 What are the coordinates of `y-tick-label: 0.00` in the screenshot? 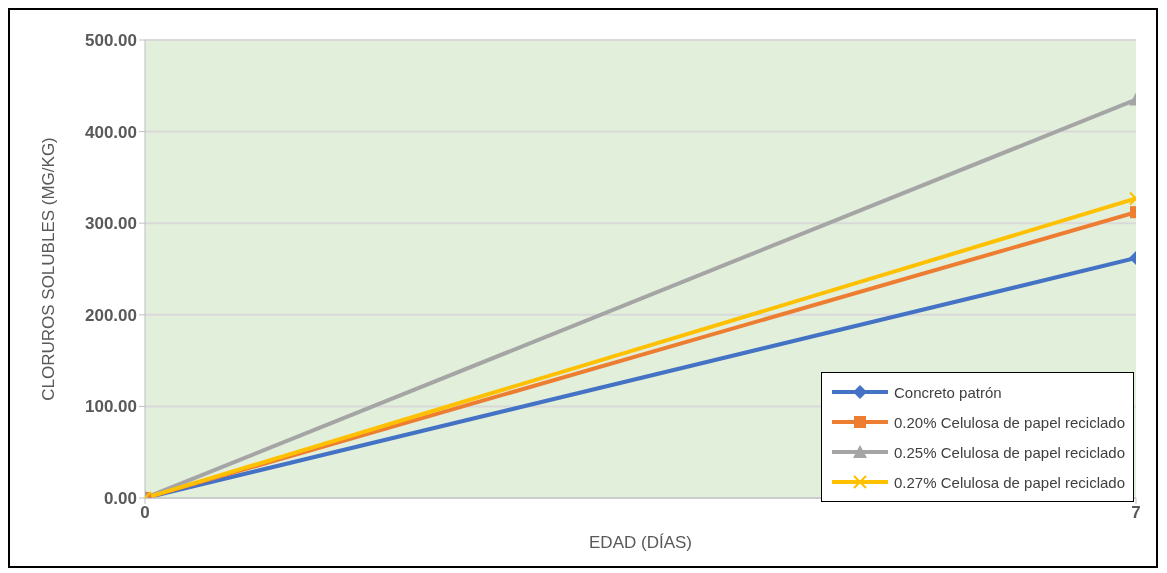 It's located at (120, 499).